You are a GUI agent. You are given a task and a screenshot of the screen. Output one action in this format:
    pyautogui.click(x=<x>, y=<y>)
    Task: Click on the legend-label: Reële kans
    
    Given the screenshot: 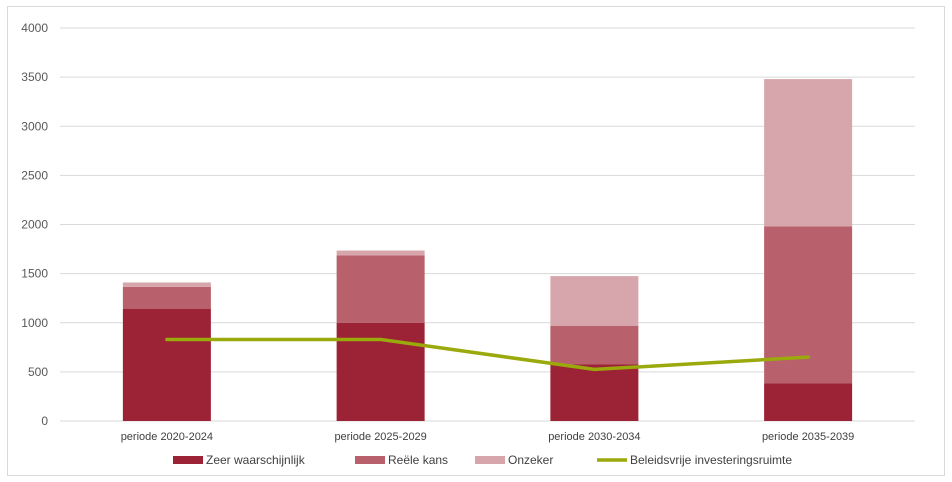 What is the action you would take?
    pyautogui.click(x=418, y=460)
    